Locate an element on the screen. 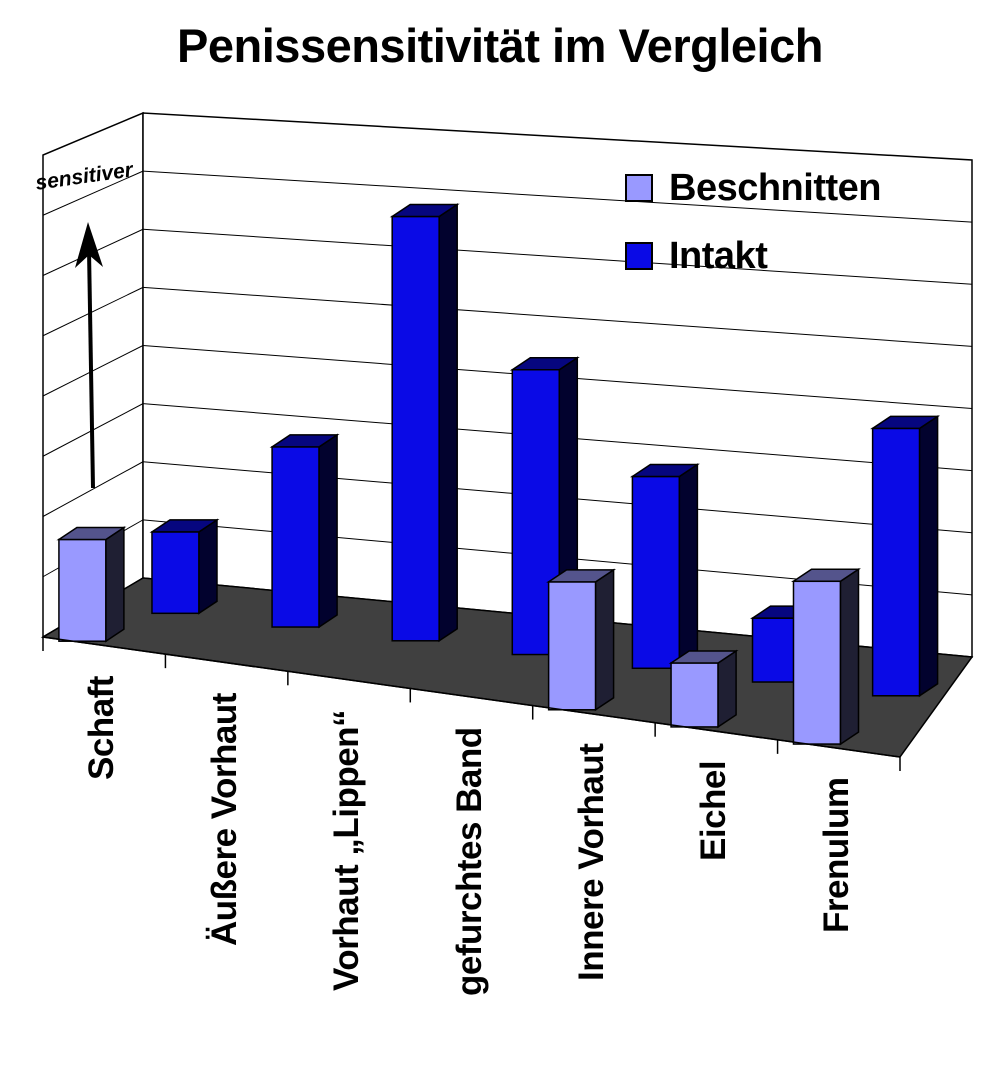 This screenshot has width=1000, height=1067. bar-beschnitten-5-front is located at coordinates (694, 695).